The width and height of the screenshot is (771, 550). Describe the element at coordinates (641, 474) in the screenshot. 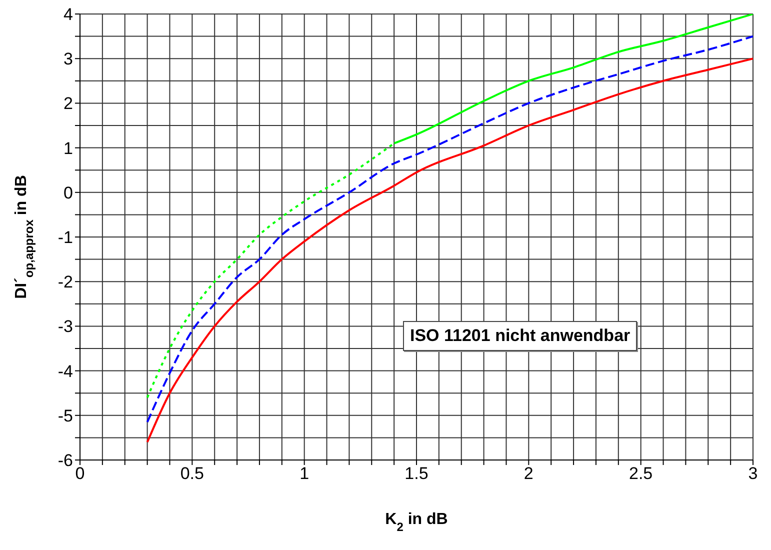

I see `x-tick-label: 2.5` at that location.